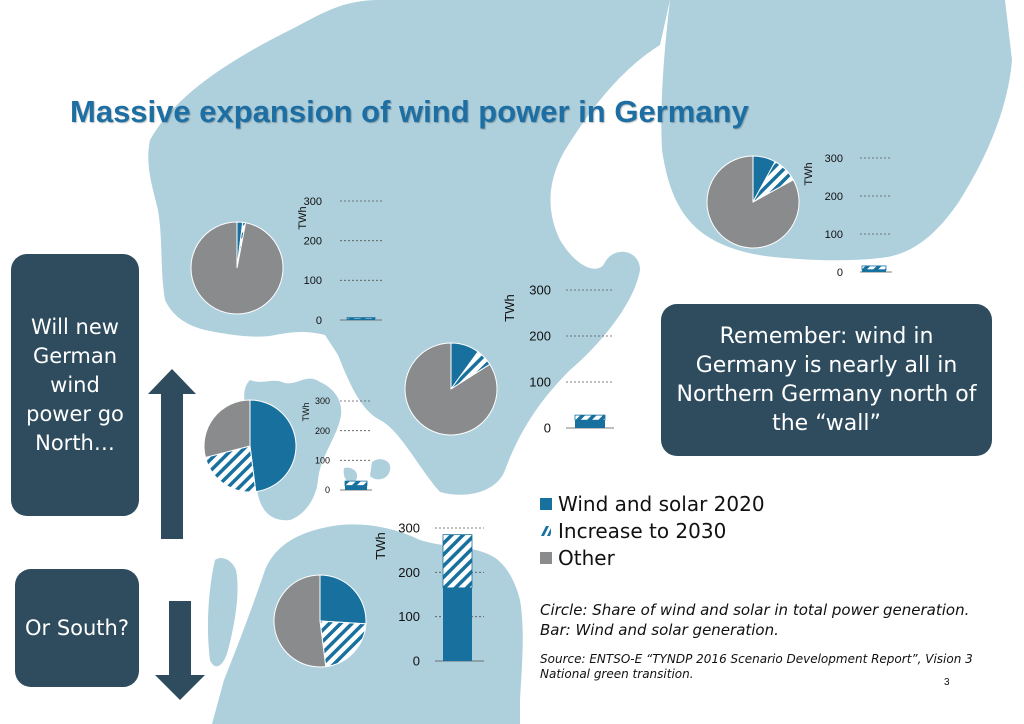  What do you see at coordinates (586, 557) in the screenshot?
I see `legend-label: Other` at bounding box center [586, 557].